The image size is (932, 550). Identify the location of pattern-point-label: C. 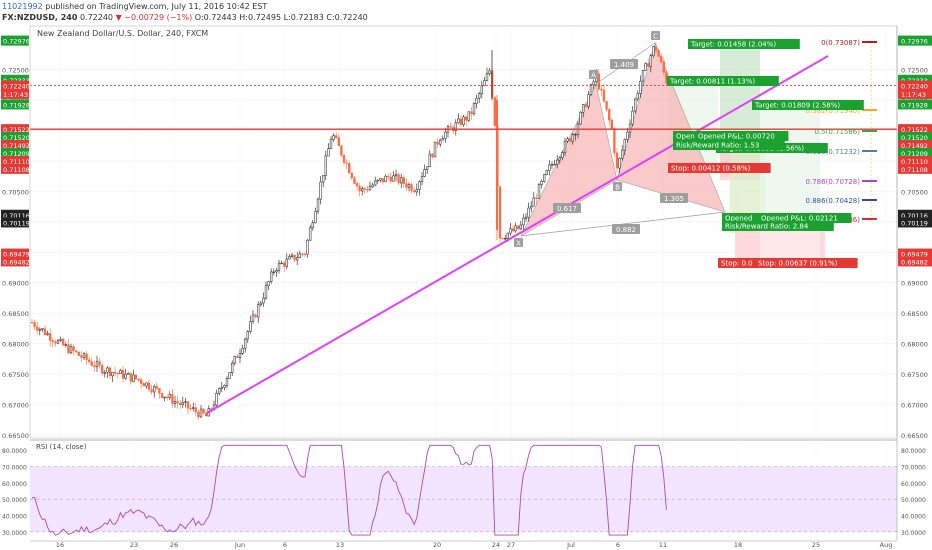
(655, 37).